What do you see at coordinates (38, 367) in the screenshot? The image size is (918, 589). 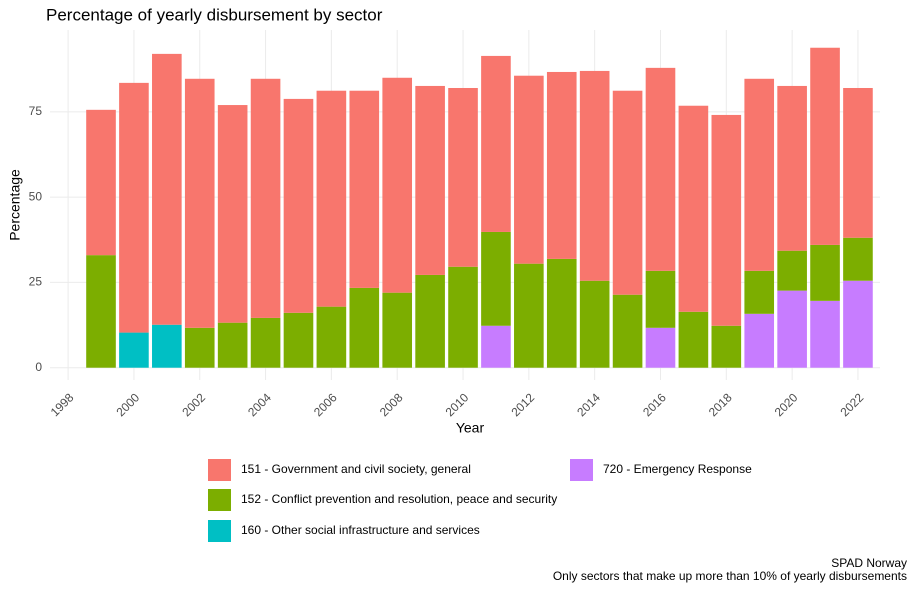 I see `y-tick-label: 0` at bounding box center [38, 367].